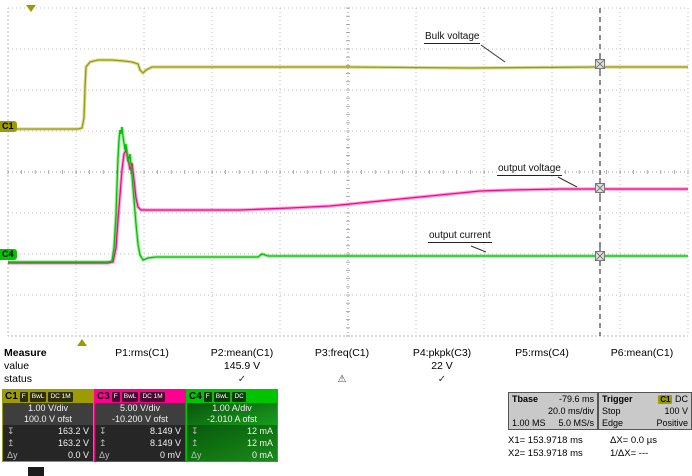  I want to click on trigger-level-marker, so click(31, 8).